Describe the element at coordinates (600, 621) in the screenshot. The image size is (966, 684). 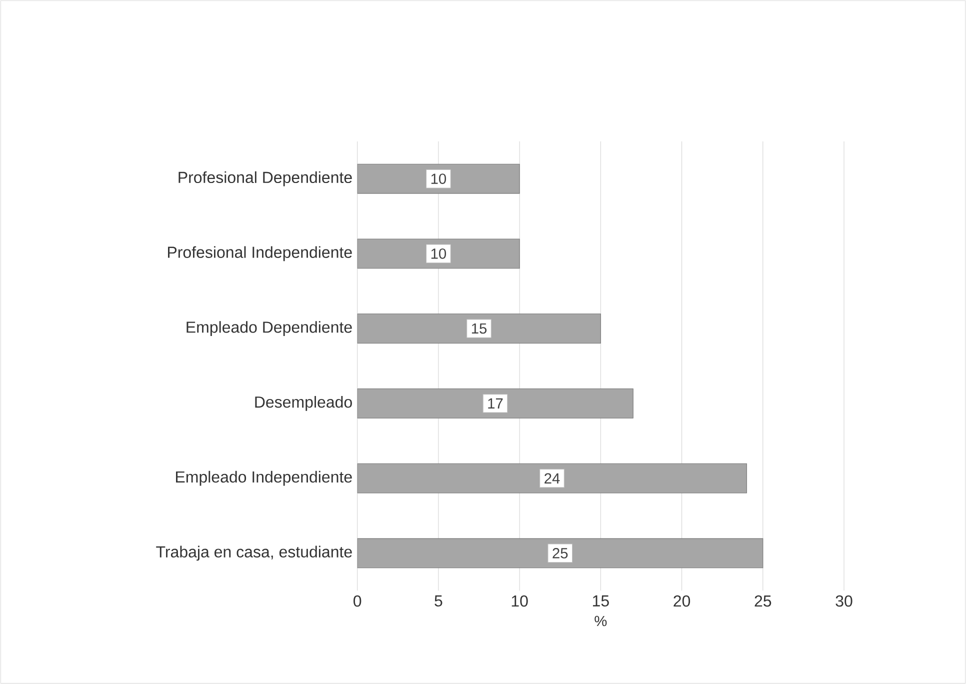
I see `x-axis-title: %` at that location.